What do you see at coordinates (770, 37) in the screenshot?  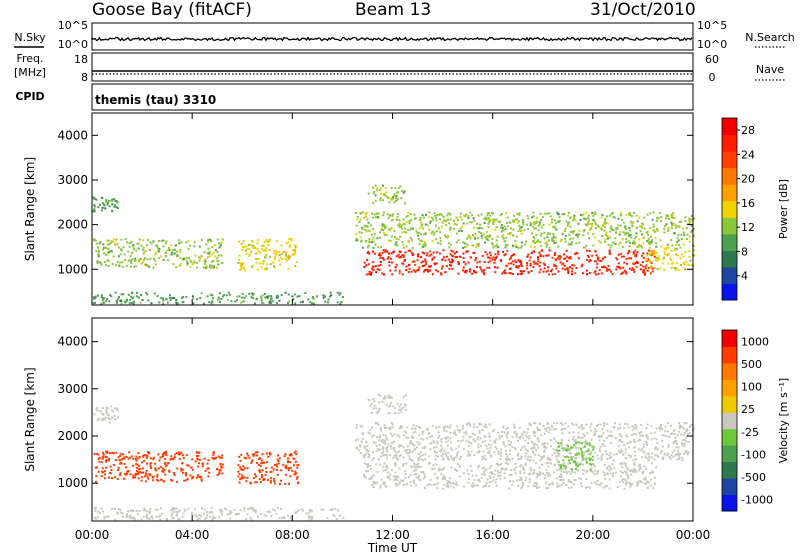 I see `nsearch-label: N.Search` at bounding box center [770, 37].